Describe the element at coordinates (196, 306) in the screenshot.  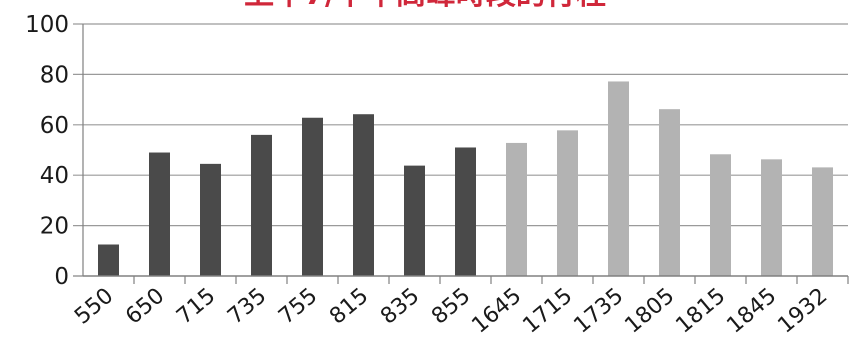
I see `x-tick-label: 715` at that location.